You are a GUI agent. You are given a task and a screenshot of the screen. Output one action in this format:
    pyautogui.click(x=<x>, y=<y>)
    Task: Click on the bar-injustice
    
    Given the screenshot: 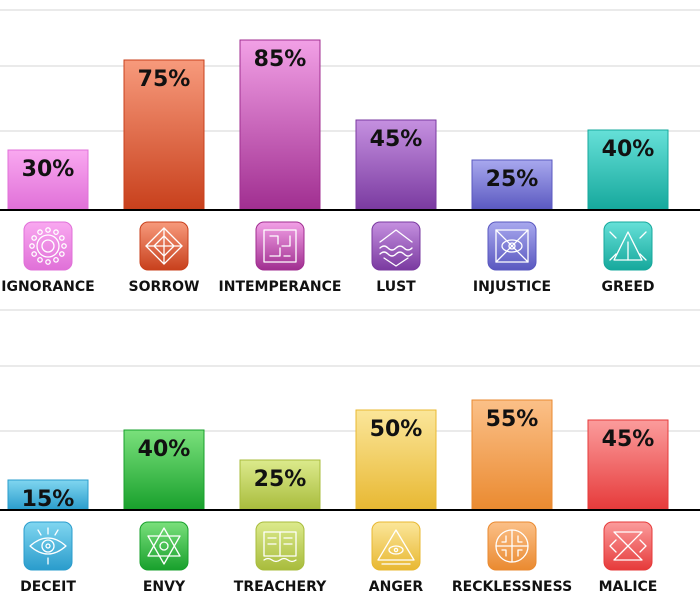 What is the action you would take?
    pyautogui.click(x=512, y=185)
    